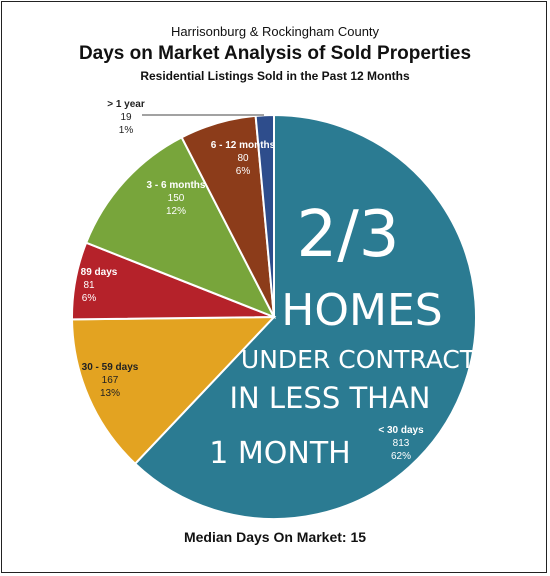 The image size is (550, 576). Describe the element at coordinates (401, 443) in the screenshot. I see `slice-label-1-count: 813` at that location.